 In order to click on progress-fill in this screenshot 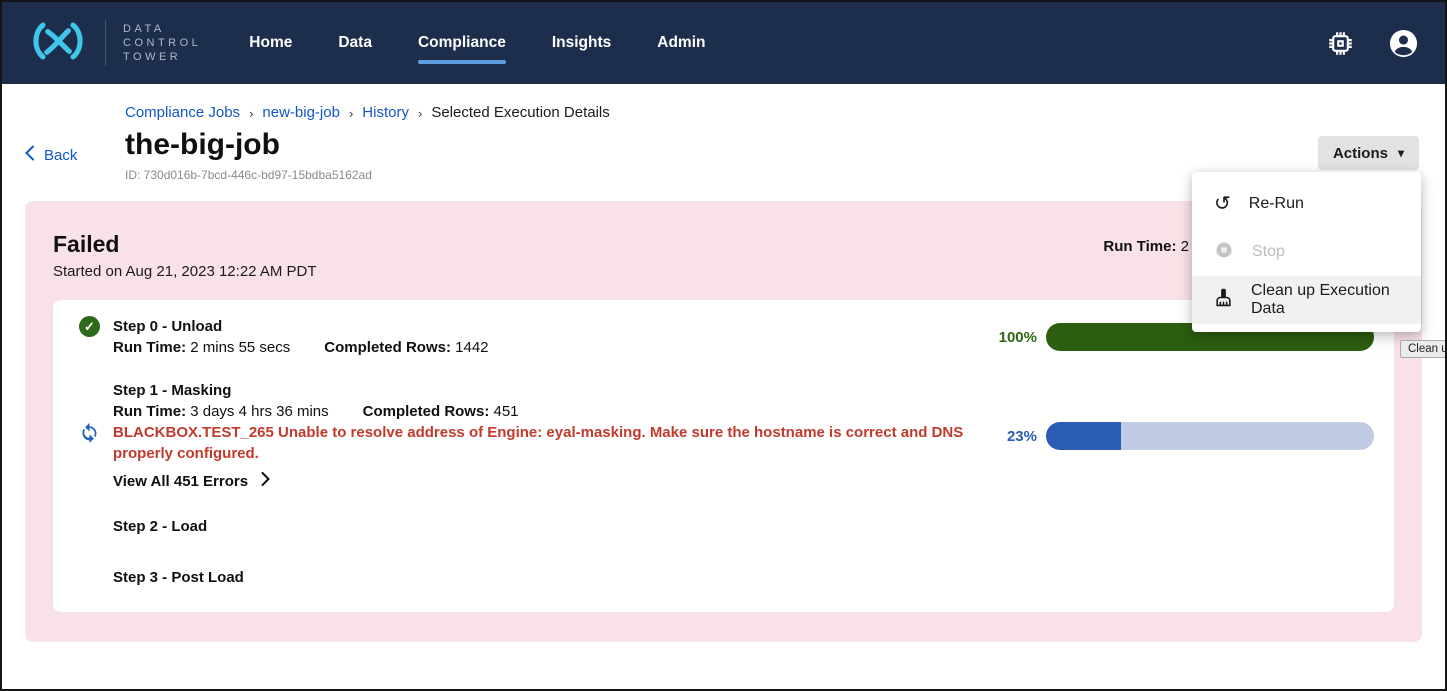, I will do `click(1084, 436)`.